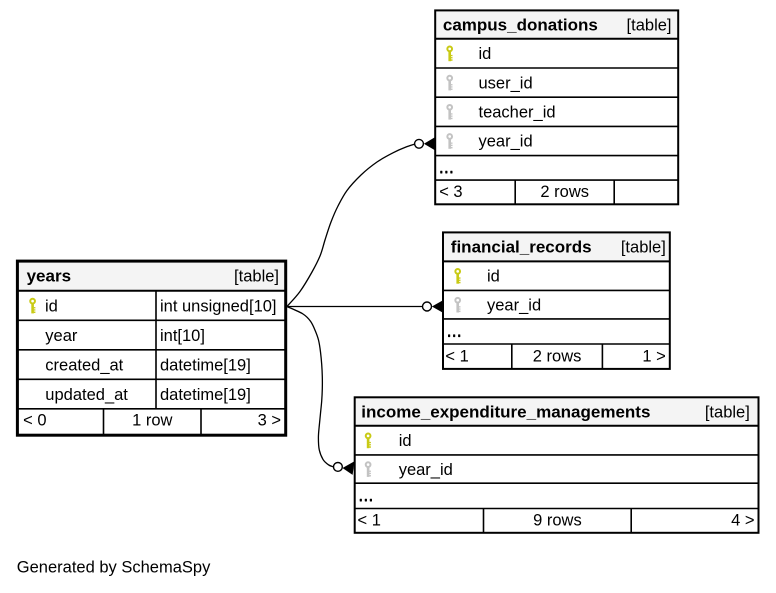  I want to click on svg-text: years, so click(49, 276).